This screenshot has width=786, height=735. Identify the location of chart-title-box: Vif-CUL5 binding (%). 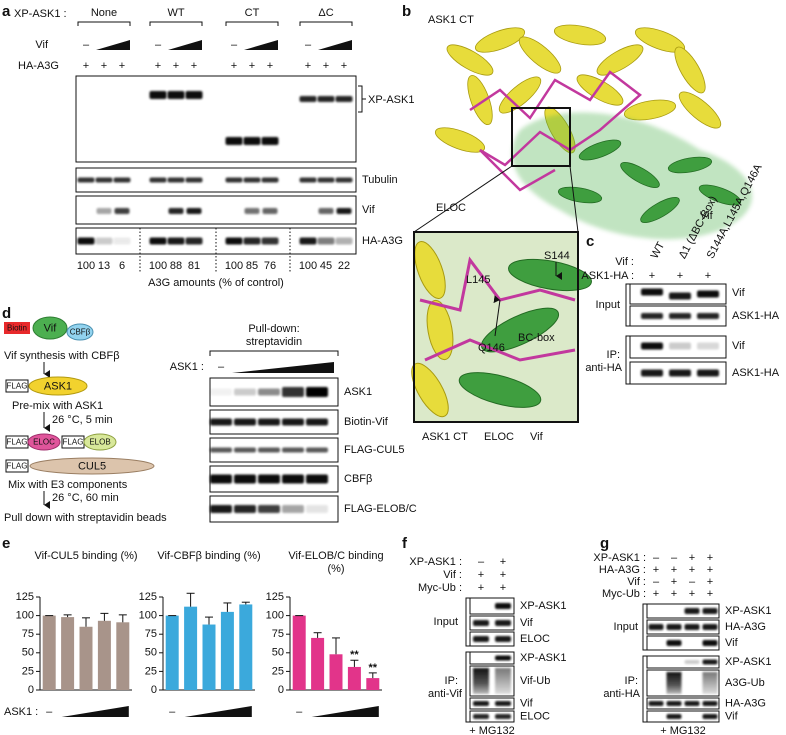
(85, 556).